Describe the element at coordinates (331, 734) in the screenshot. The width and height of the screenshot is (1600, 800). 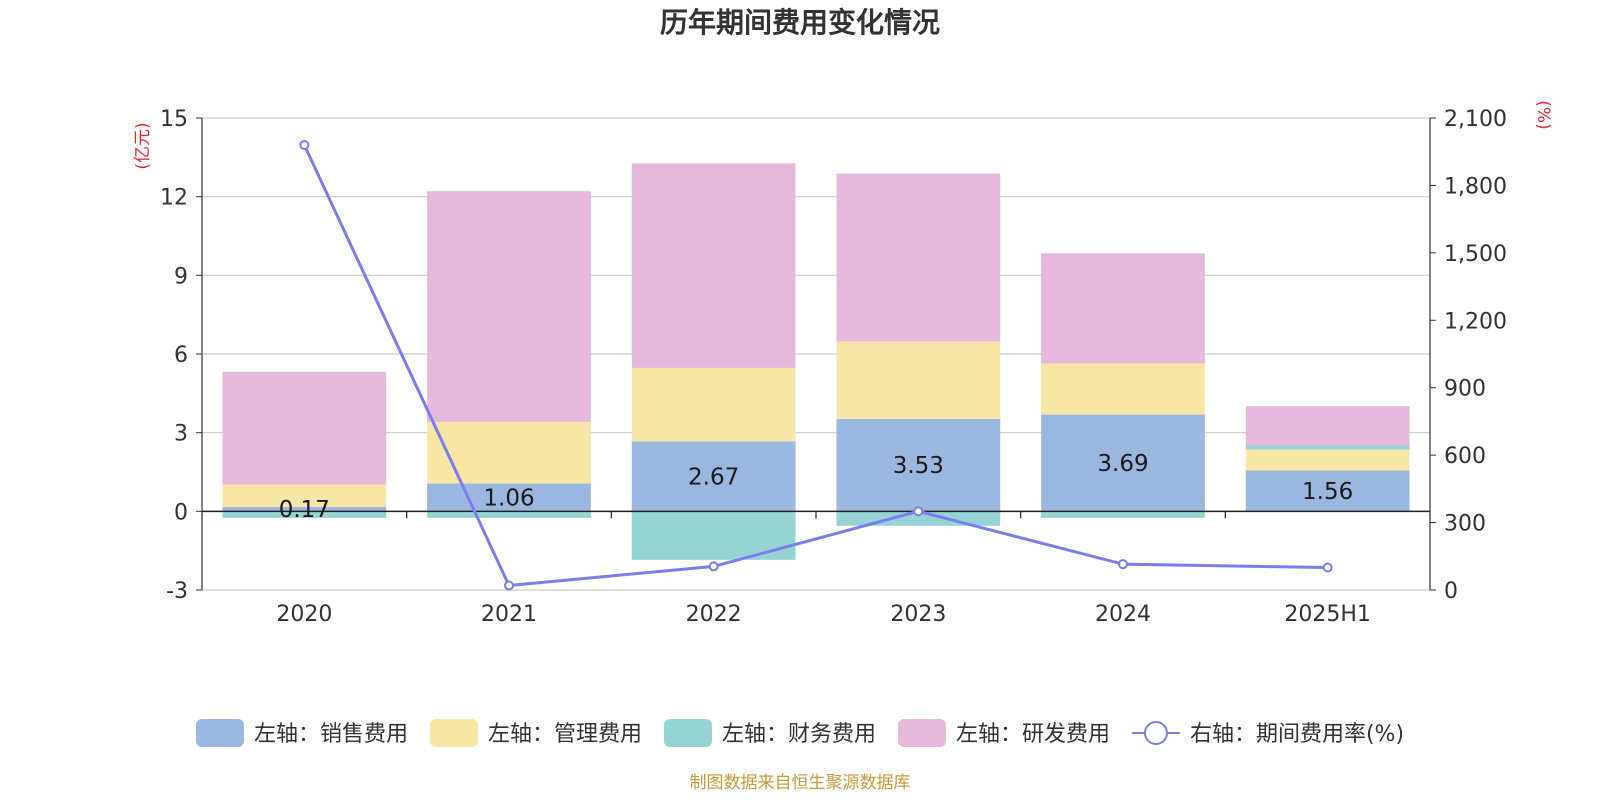
I see `legend-label: 左轴：销售费用` at that location.